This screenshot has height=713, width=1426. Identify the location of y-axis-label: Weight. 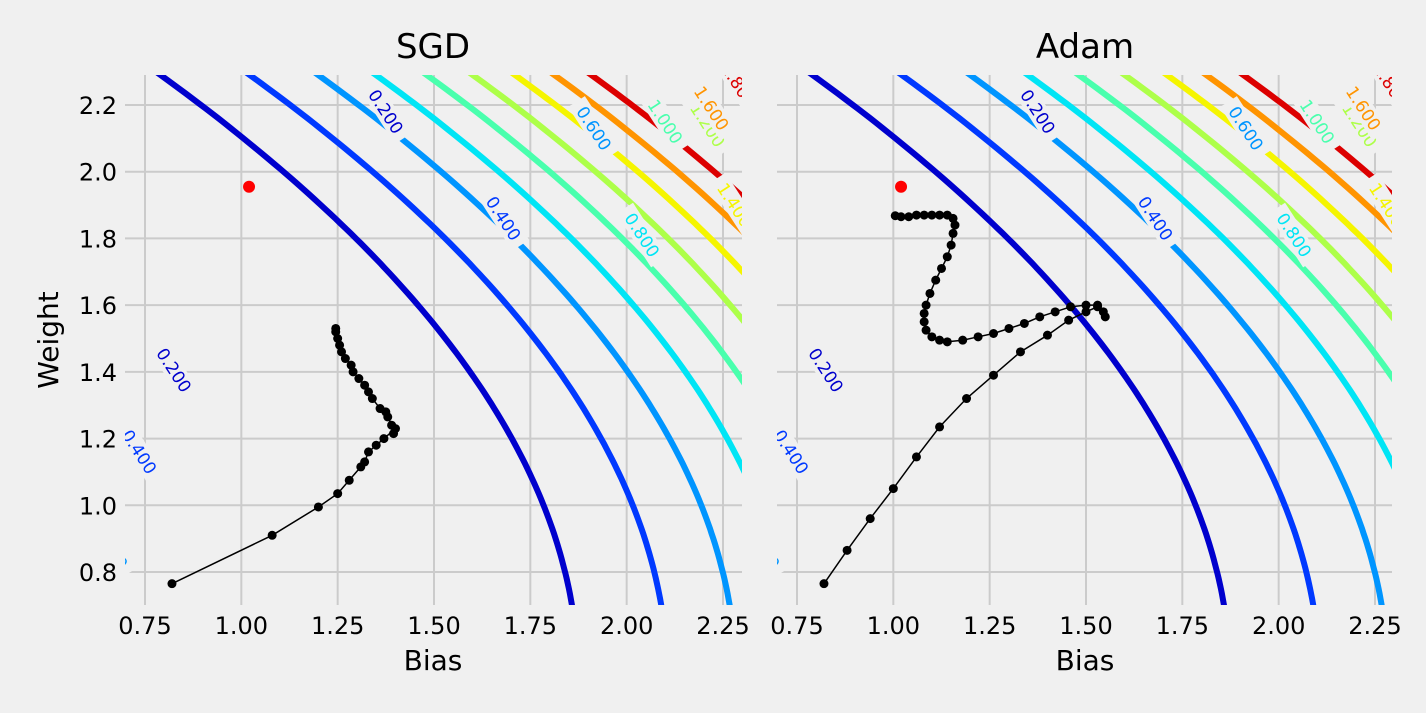
(48, 340).